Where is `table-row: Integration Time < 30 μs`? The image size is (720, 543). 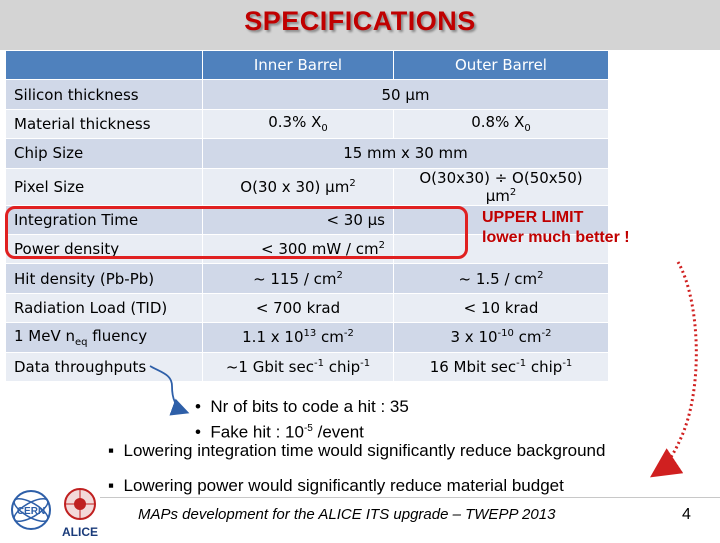
table-row: Integration Time < 30 μs is located at coordinates (307, 219).